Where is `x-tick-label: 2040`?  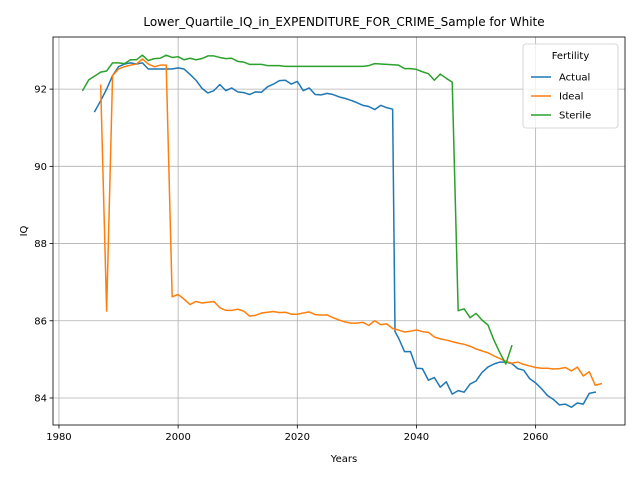 x-tick-label: 2040 is located at coordinates (416, 437).